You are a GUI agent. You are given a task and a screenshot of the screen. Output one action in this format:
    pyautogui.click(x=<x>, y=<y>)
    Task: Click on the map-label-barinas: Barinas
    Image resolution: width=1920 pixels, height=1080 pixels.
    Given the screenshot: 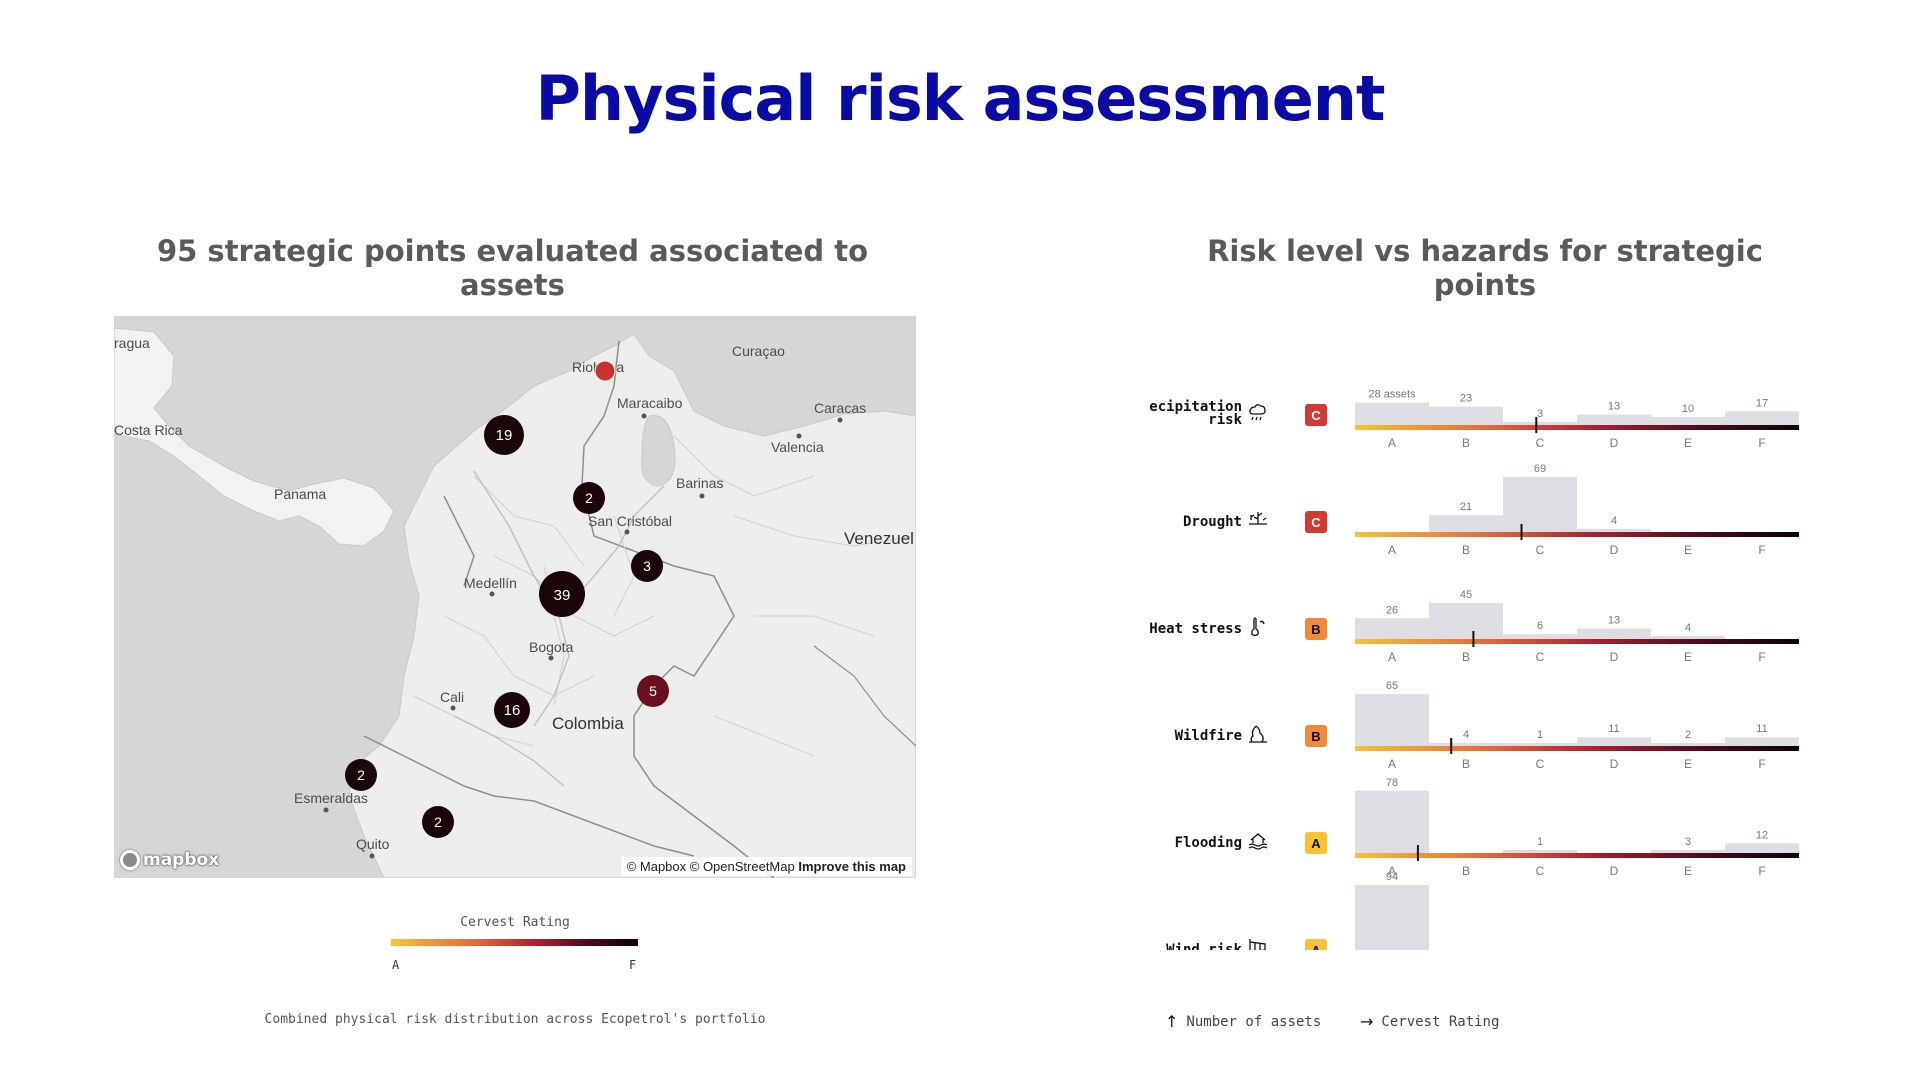 What is the action you would take?
    pyautogui.click(x=699, y=483)
    